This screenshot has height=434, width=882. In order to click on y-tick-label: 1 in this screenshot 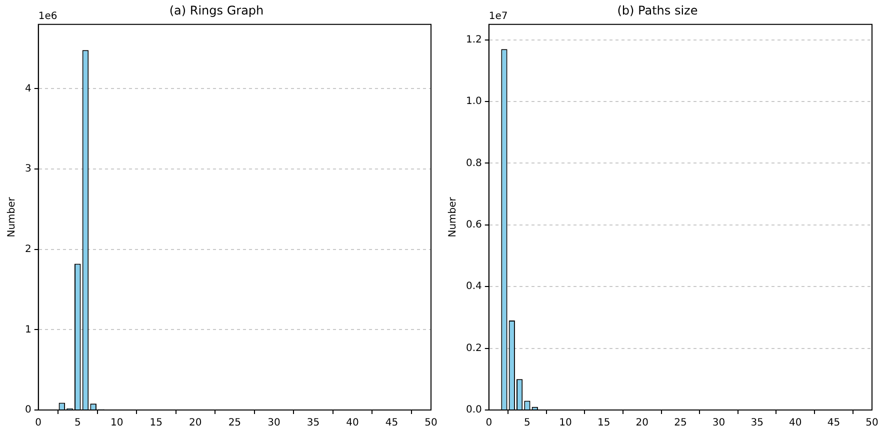, I will do `click(28, 330)`.